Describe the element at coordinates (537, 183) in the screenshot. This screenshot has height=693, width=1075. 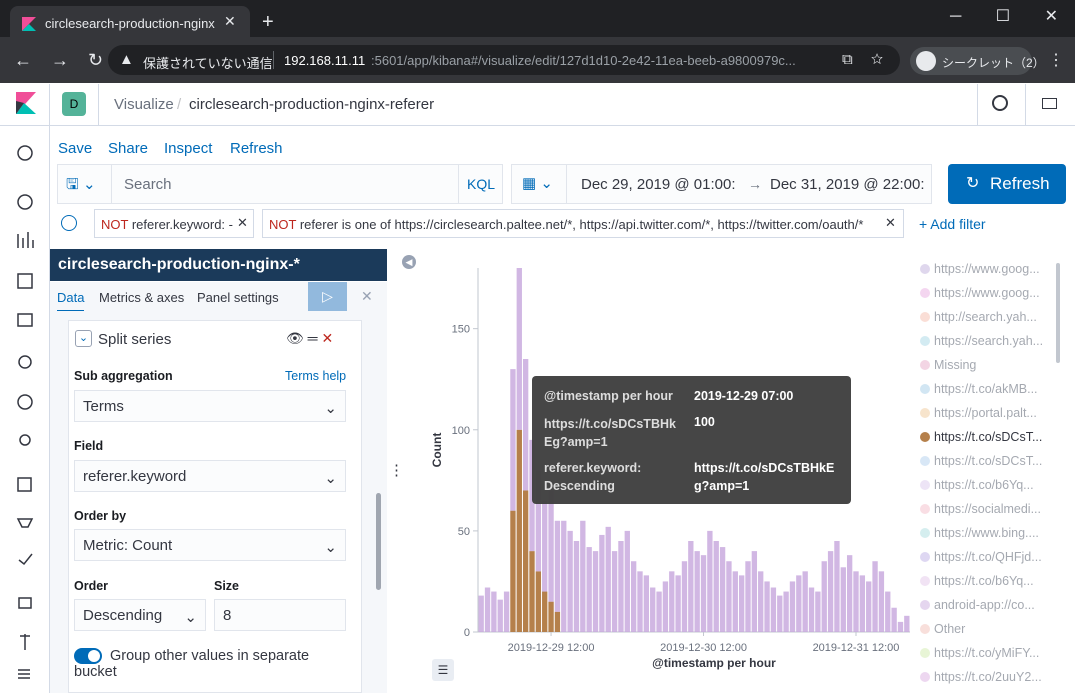
I see `calendar-icon: ▦ ⌄` at that location.